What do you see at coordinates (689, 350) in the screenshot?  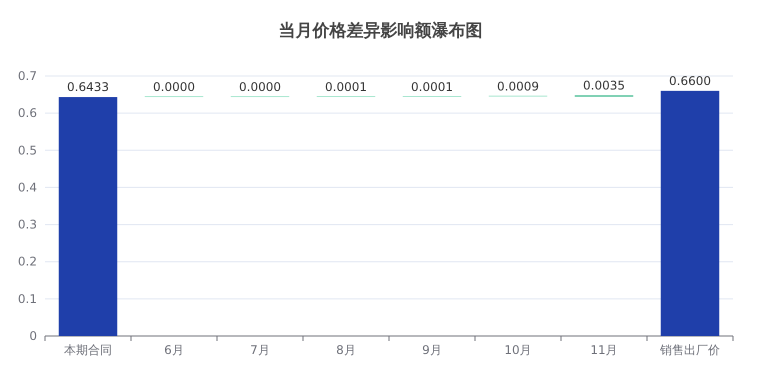 I see `x-tick-label: 销售出厂价` at bounding box center [689, 350].